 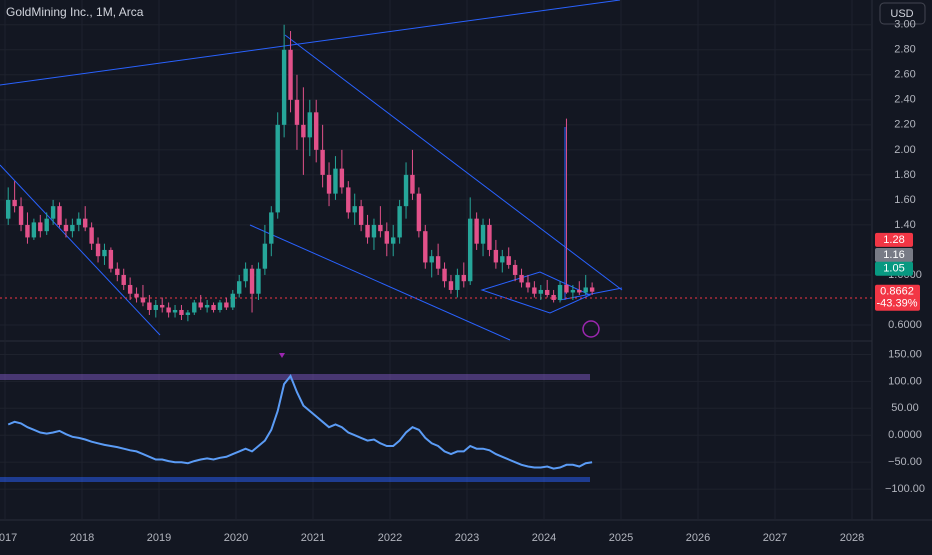 I want to click on currency-button, so click(x=902, y=13).